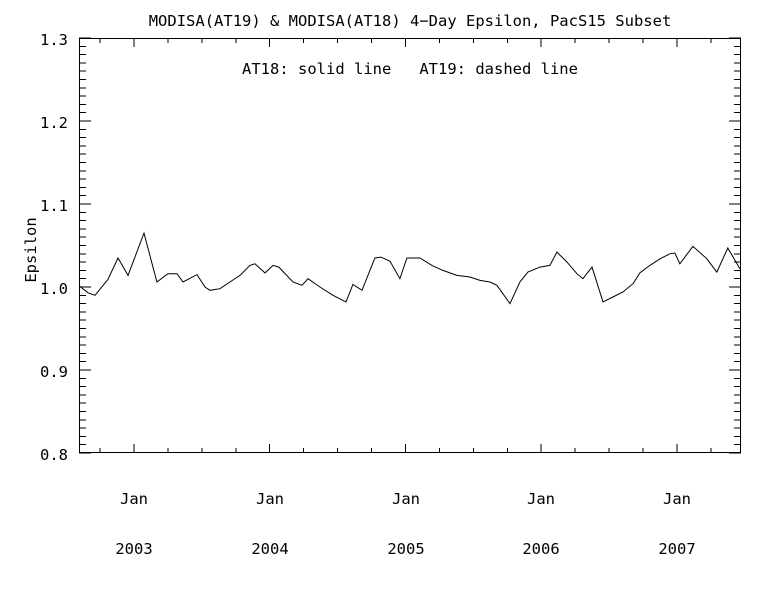 The height and width of the screenshot is (591, 768). What do you see at coordinates (54, 40) in the screenshot?
I see `y-tick-label: 1.3` at bounding box center [54, 40].